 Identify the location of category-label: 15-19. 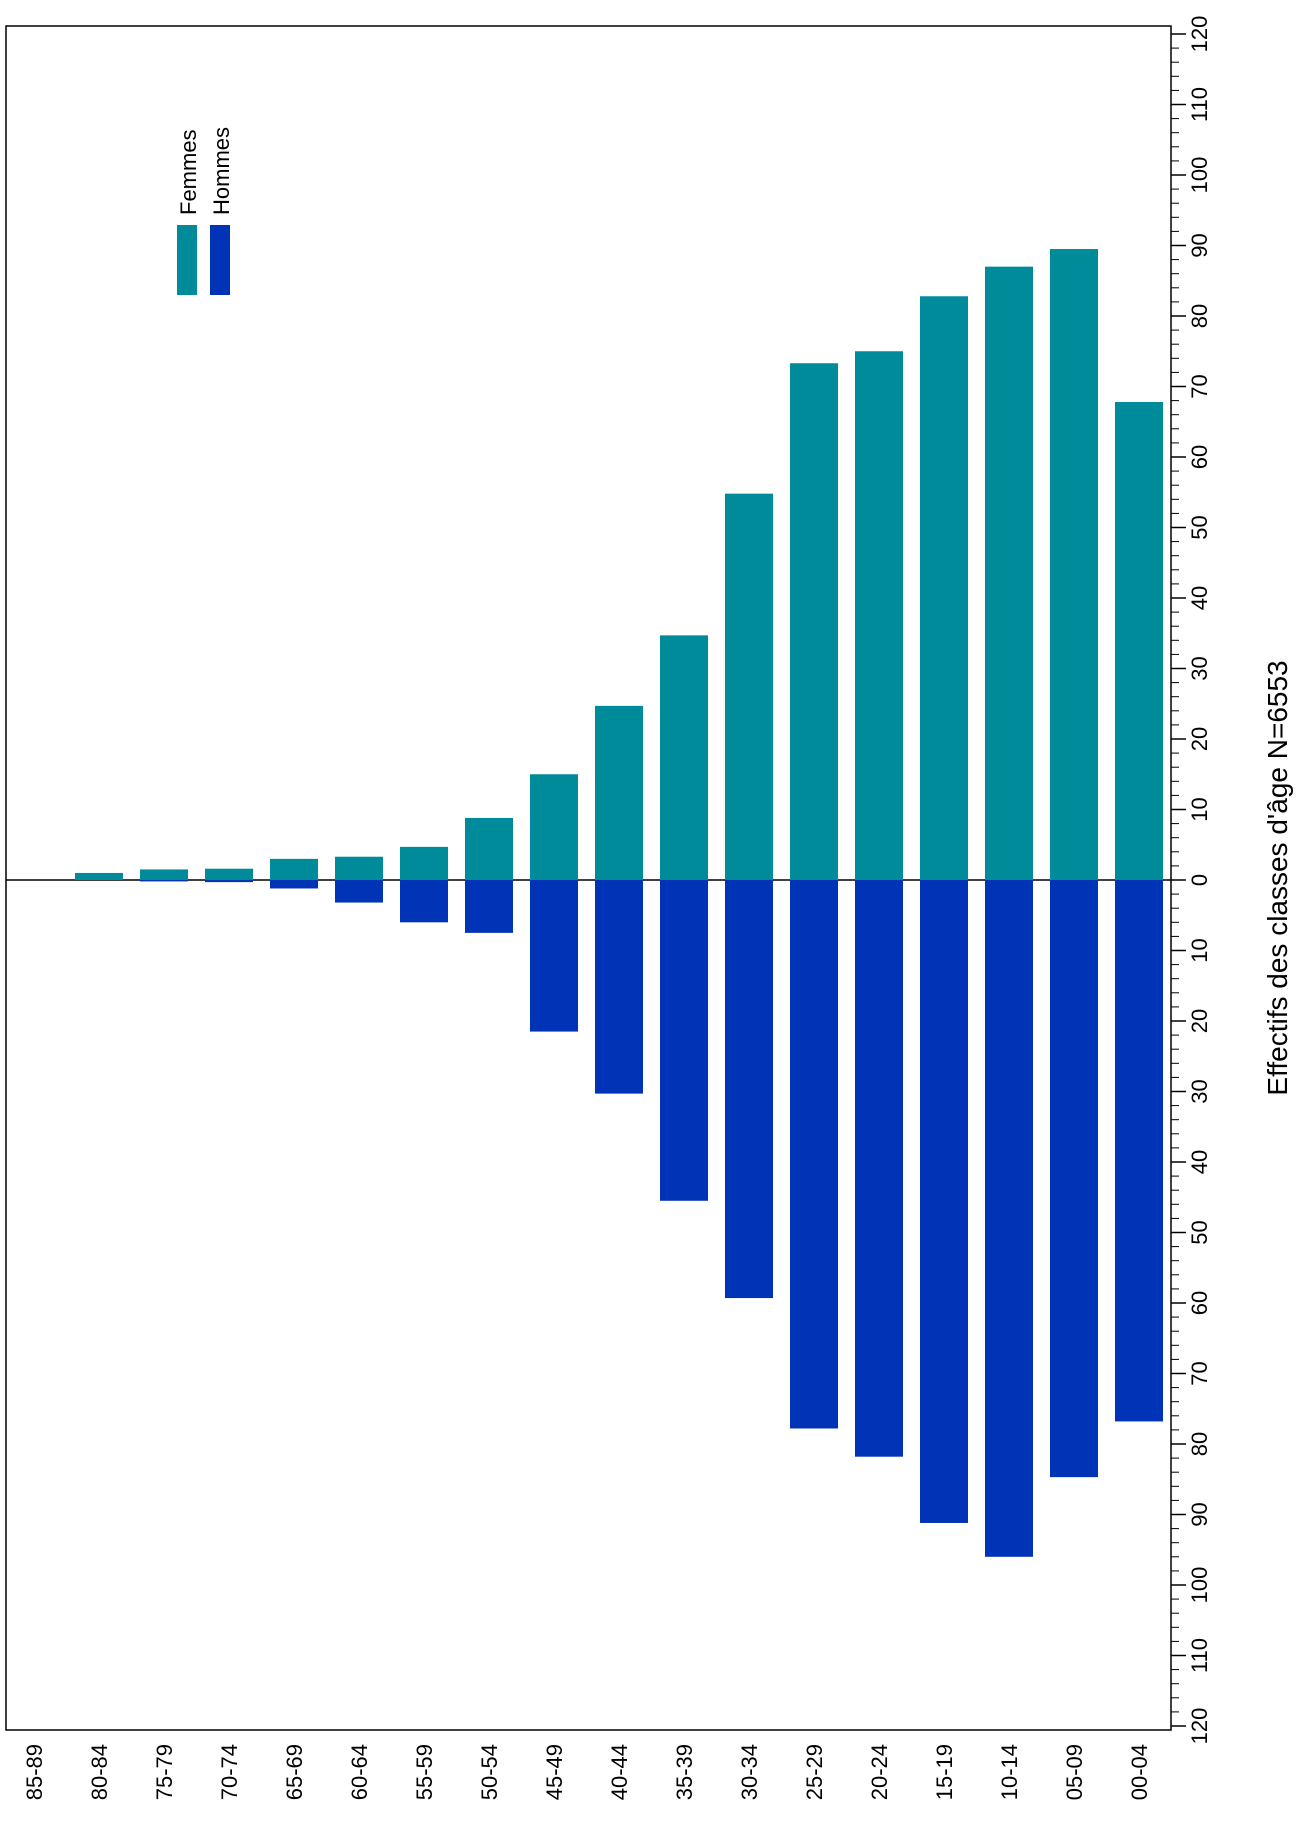
(944, 1772).